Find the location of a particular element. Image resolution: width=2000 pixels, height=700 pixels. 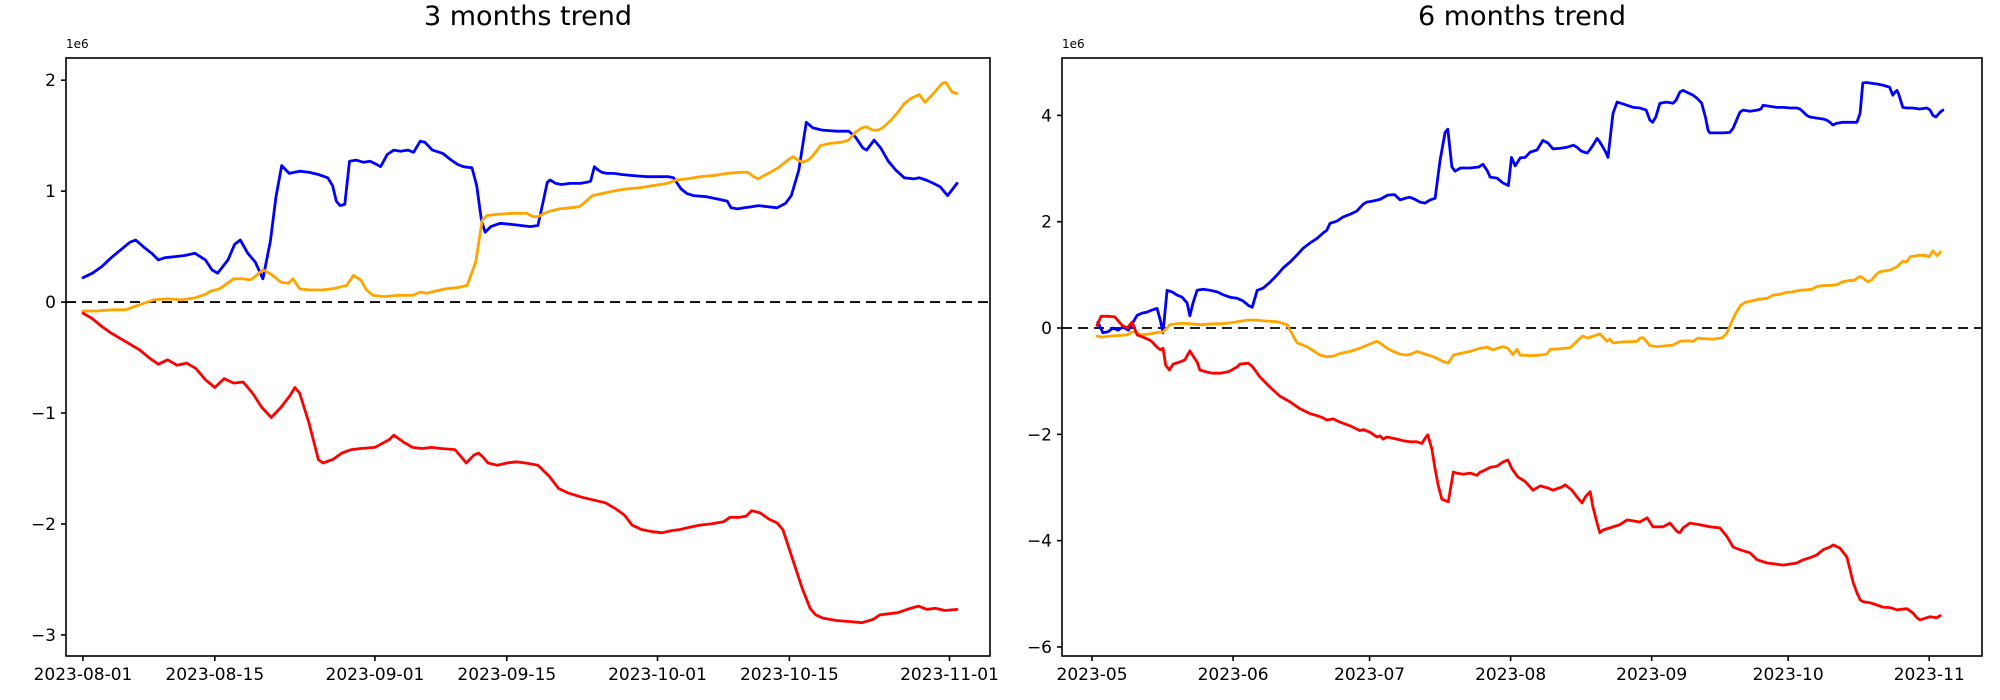

series-blue-line is located at coordinates (520, 200).